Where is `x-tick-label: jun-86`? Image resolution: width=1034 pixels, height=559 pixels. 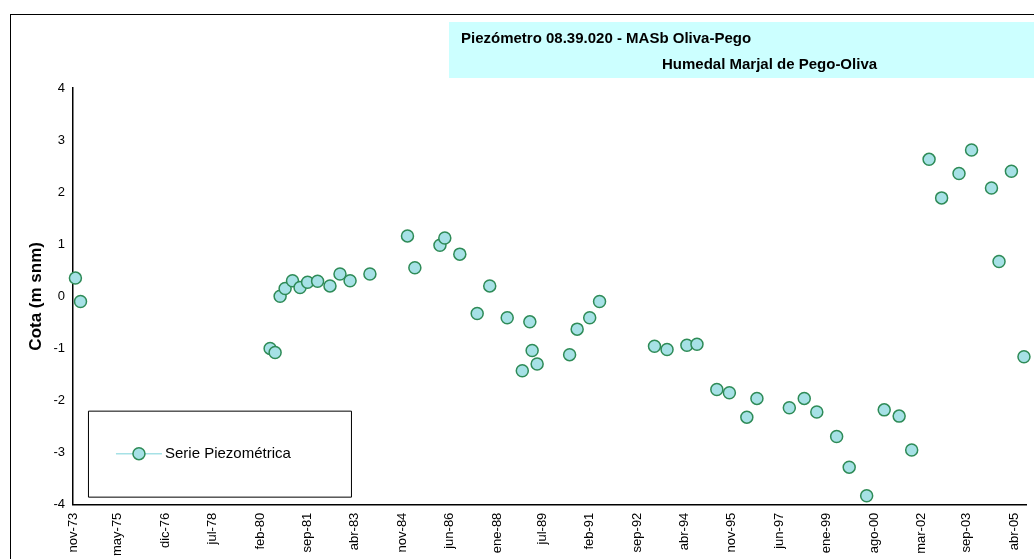
x-tick-label: jun-86 is located at coordinates (449, 531).